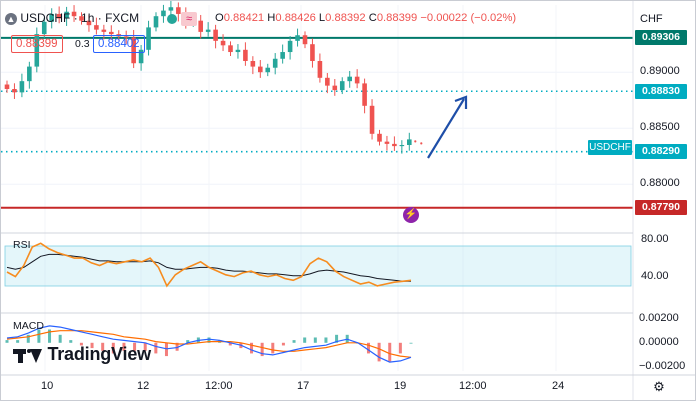 This screenshot has width=696, height=401. Describe the element at coordinates (28, 326) in the screenshot. I see `macd-title: MACD` at that location.